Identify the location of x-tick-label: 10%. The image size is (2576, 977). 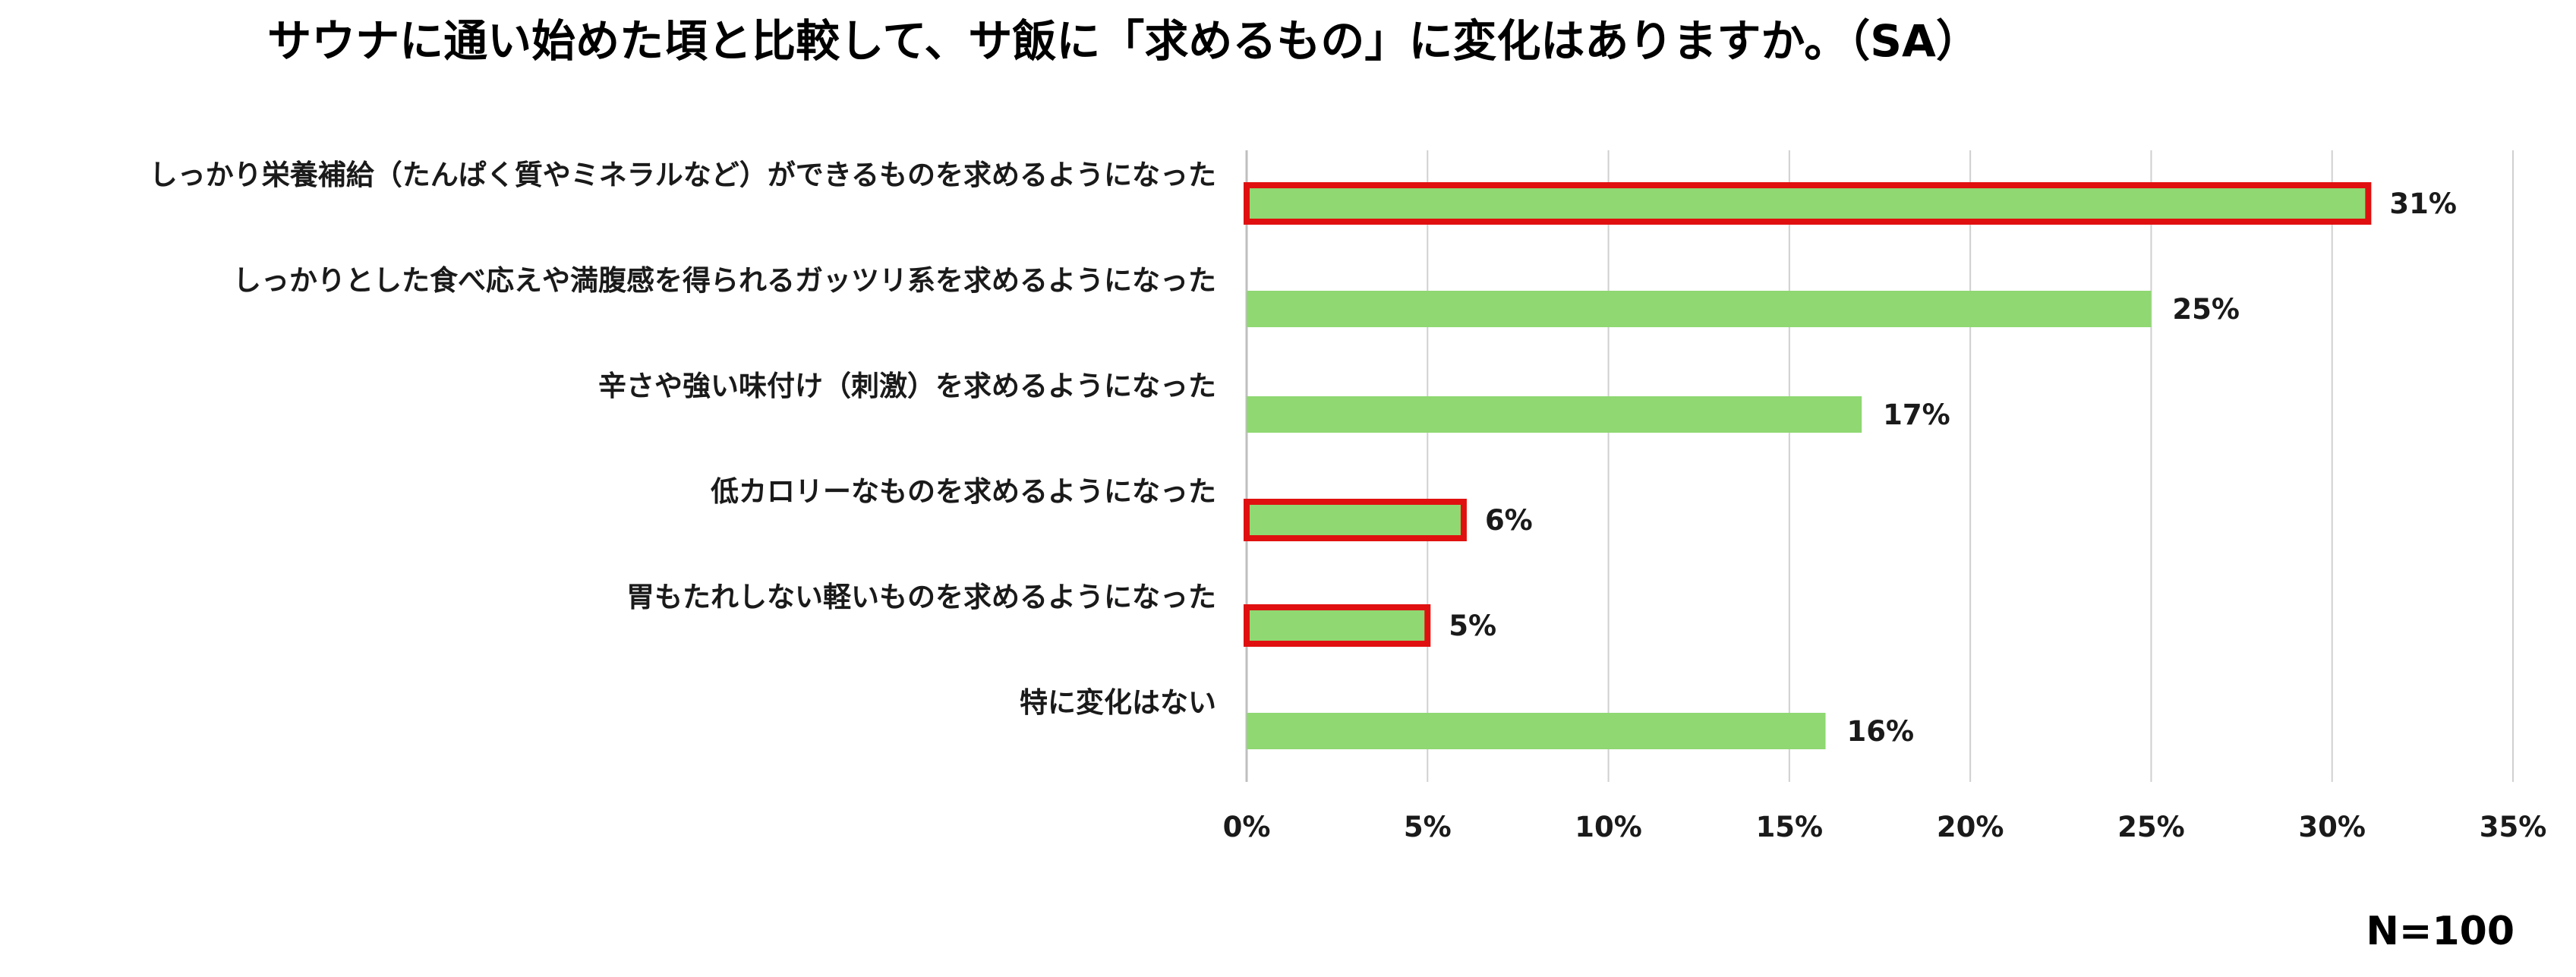
(1608, 827).